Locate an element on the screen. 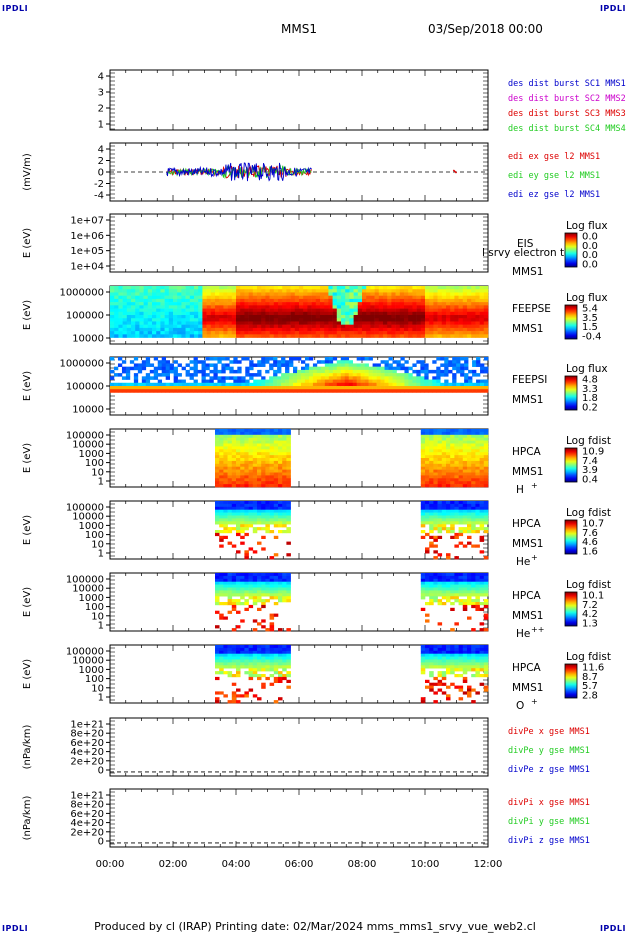 This screenshot has width=630, height=934. y-tick-label: 100 is located at coordinates (94, 463).